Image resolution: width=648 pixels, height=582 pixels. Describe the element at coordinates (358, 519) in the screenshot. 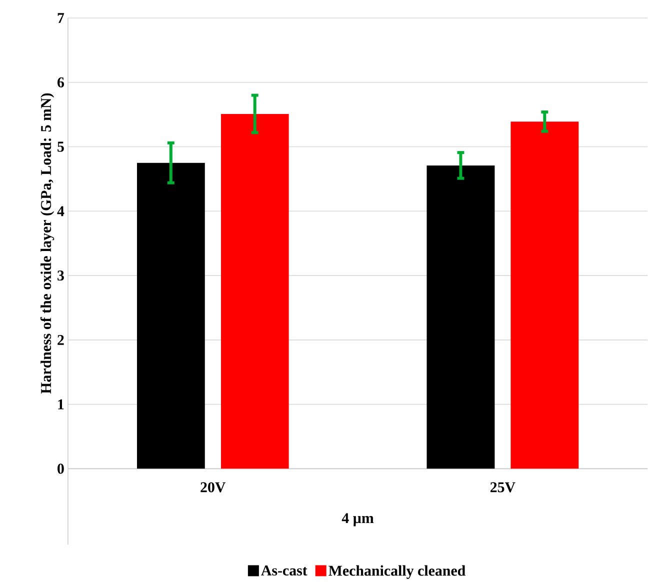

I see `x-axis-title: 4 µm` at that location.